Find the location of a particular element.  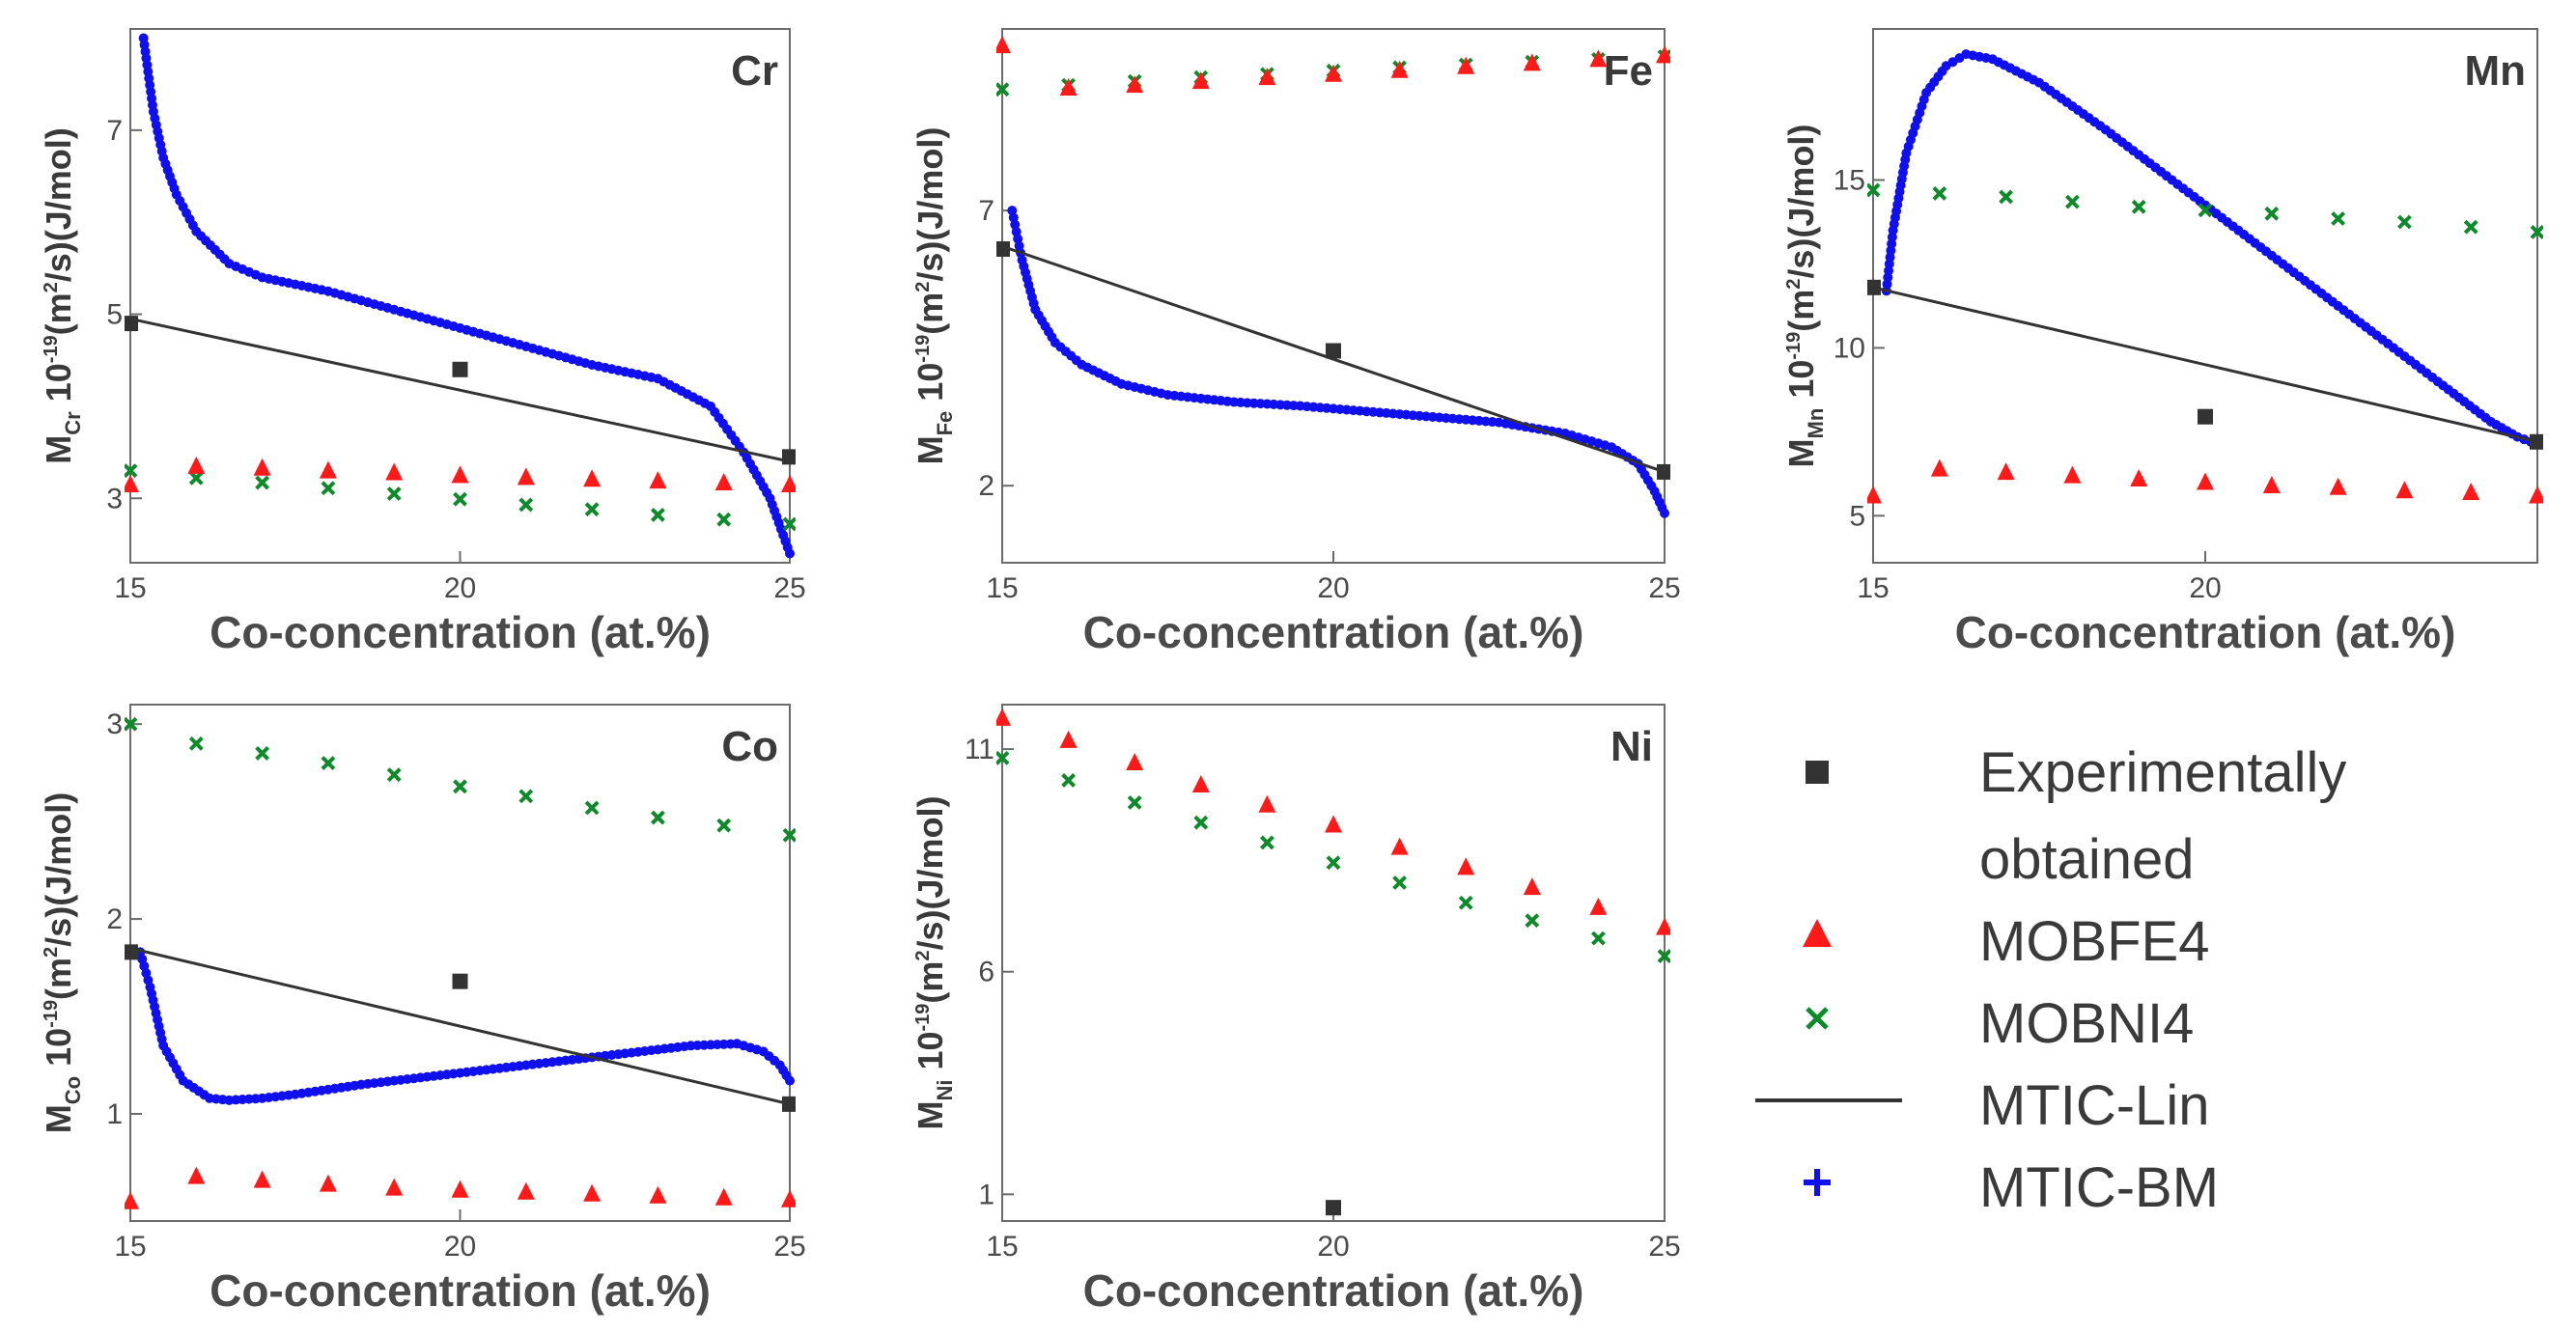

y-label-subscript: Cr is located at coordinates (73, 423).